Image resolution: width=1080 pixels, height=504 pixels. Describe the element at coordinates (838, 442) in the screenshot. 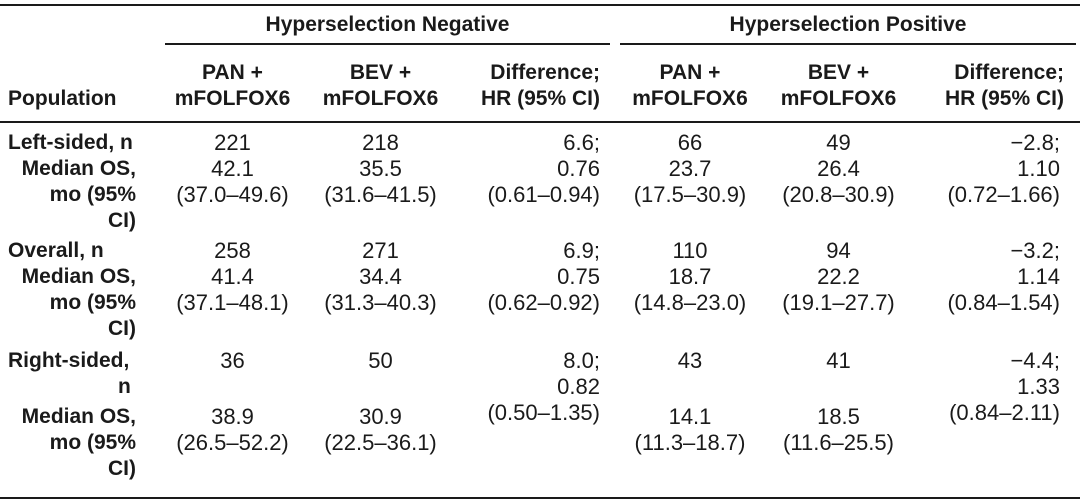

I see `cell-line: (11.6–25.5)` at that location.